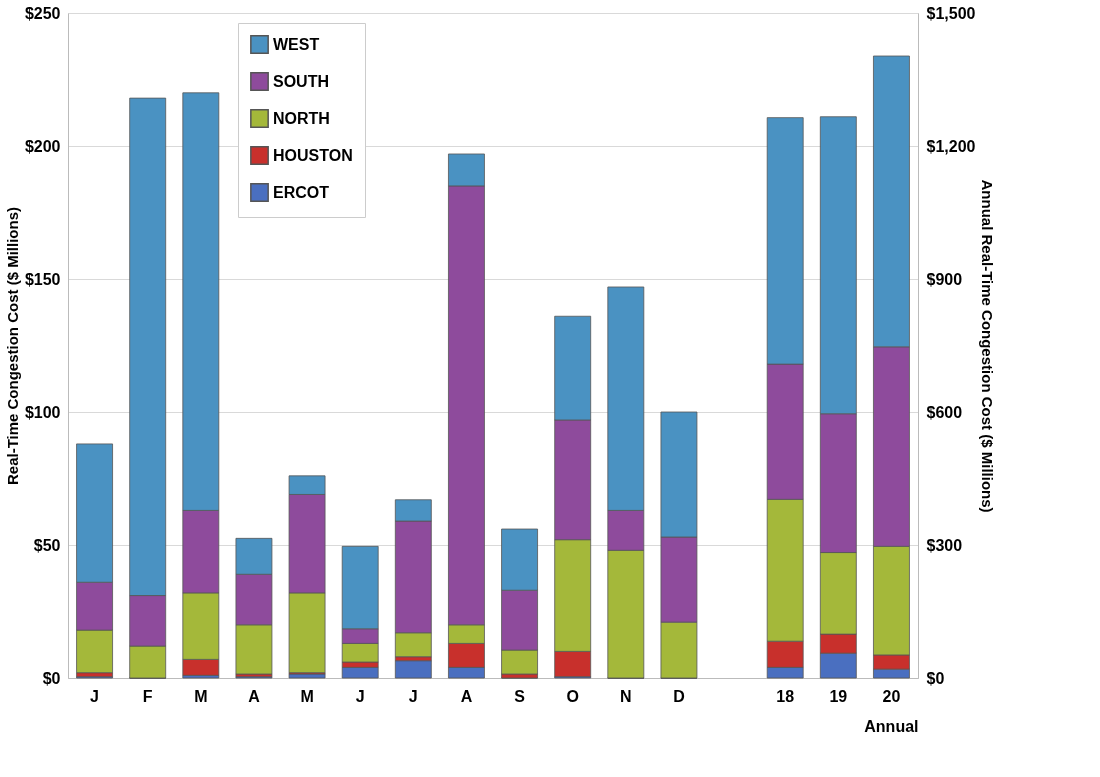 Image resolution: width=1100 pixels, height=777 pixels. What do you see at coordinates (988, 346) in the screenshot?
I see `y2-axis-title: Annual Real-Time Congestion Cost ($ Millions)` at bounding box center [988, 346].